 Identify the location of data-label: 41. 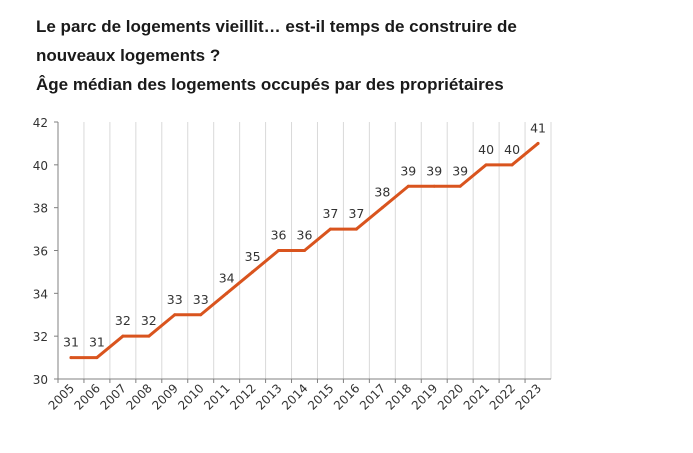
(538, 127).